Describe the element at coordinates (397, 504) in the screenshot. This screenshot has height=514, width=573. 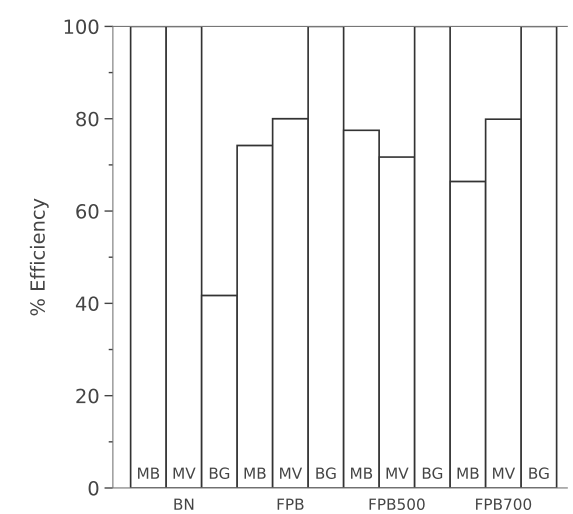
I see `text: FPB500` at that location.